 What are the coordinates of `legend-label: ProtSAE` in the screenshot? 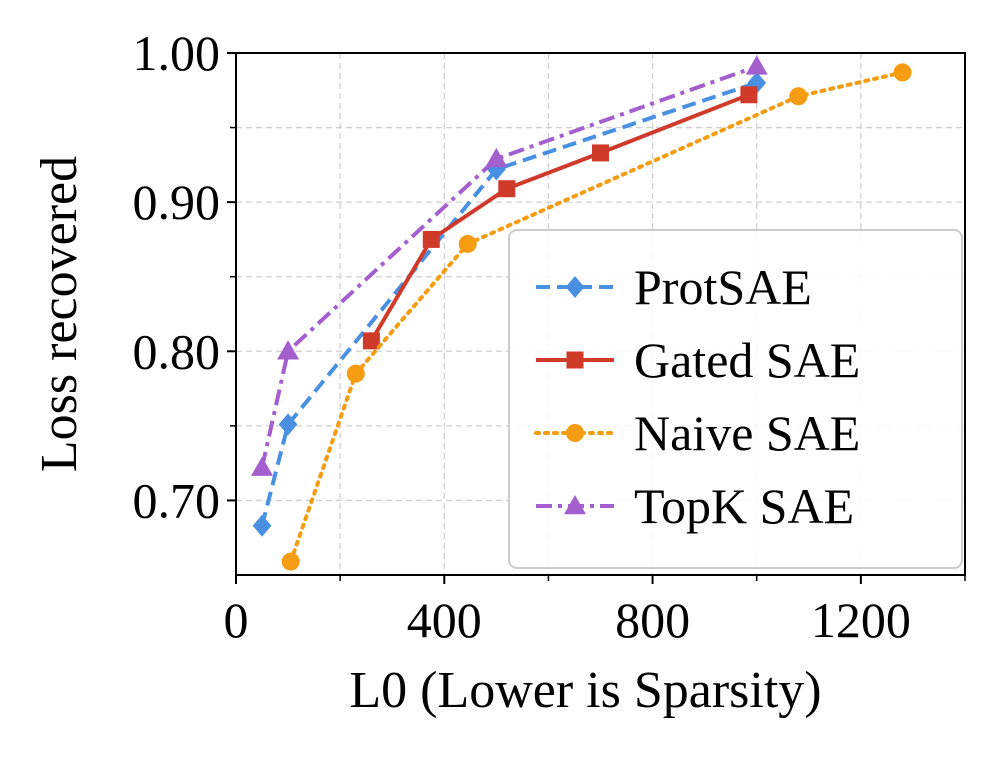 It's located at (723, 287).